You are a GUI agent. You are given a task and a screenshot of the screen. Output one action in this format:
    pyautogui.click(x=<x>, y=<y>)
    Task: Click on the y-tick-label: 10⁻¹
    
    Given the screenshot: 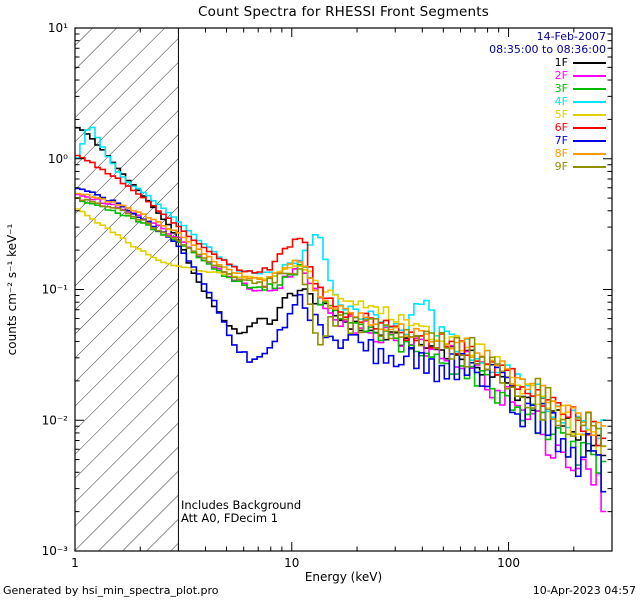 What is the action you would take?
    pyautogui.click(x=55, y=290)
    